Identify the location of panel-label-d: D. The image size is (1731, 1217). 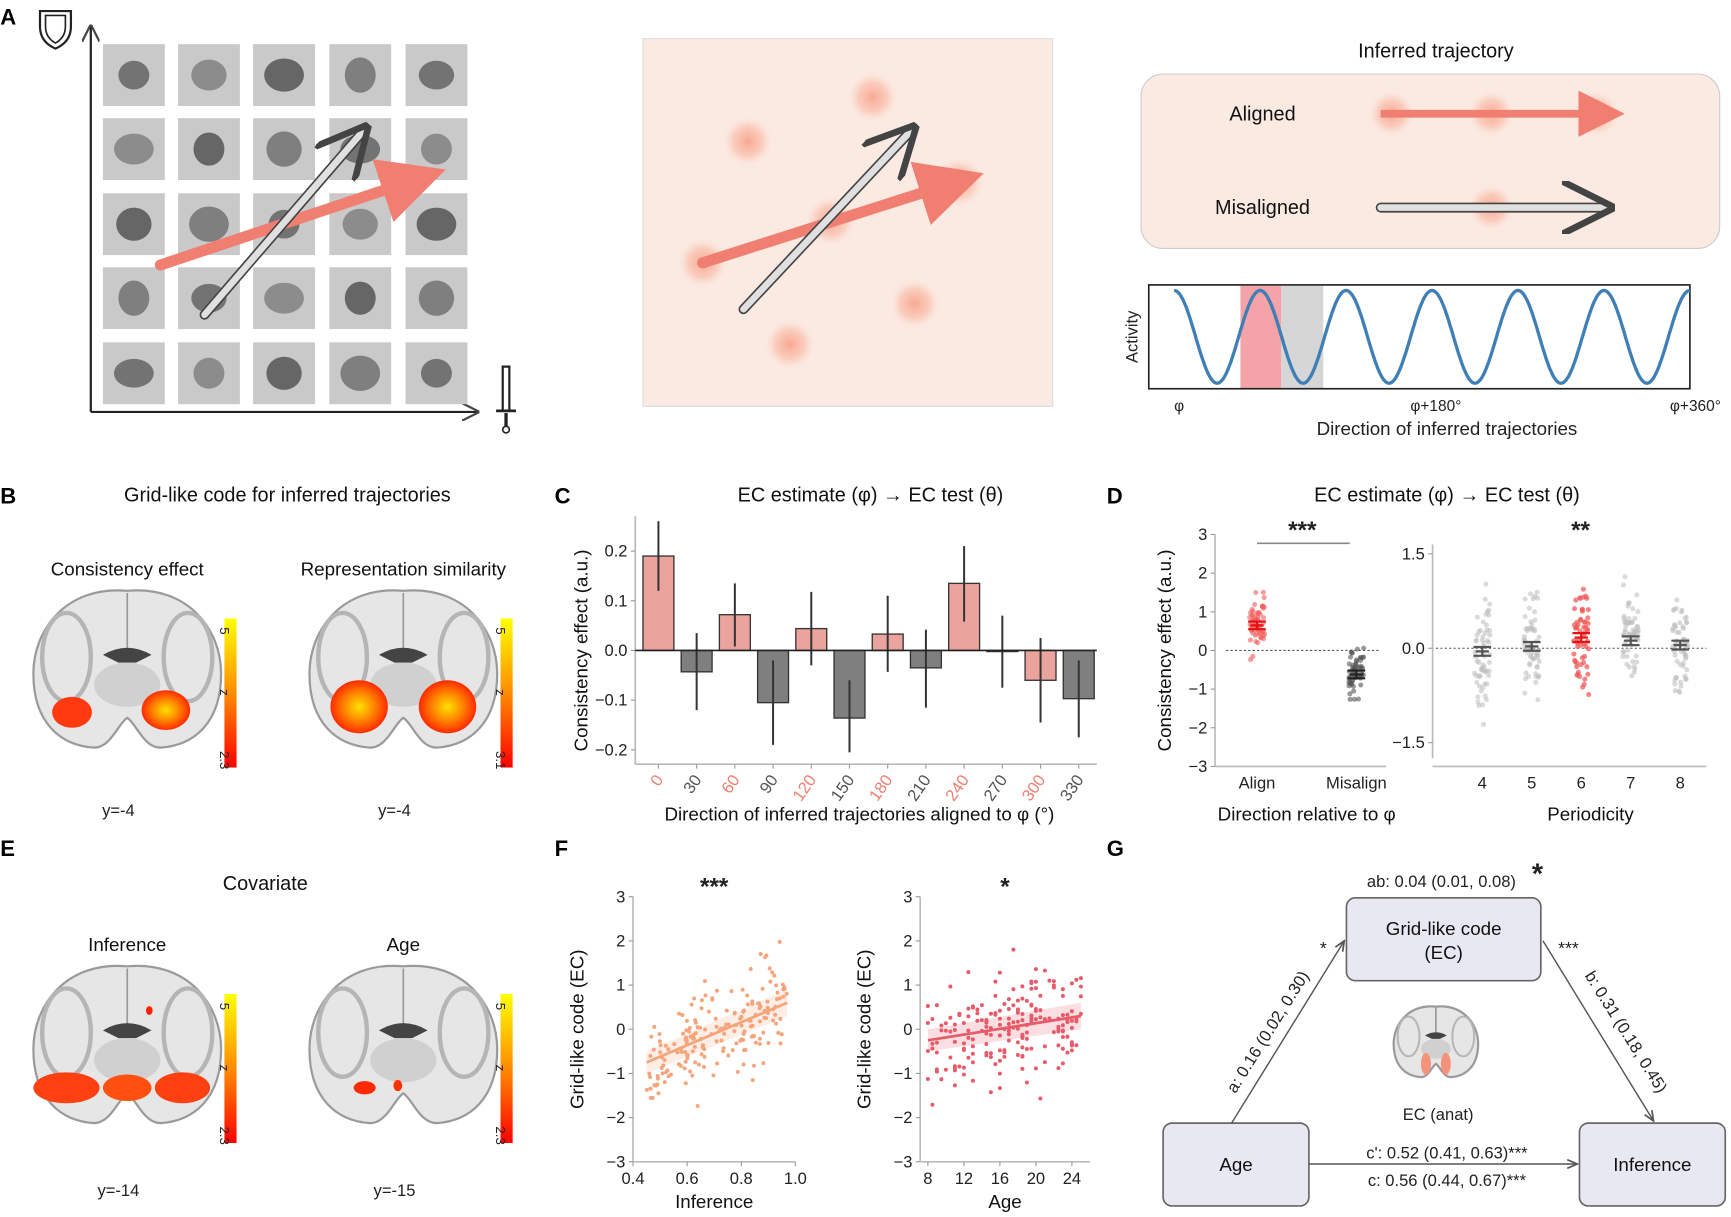
(1115, 496).